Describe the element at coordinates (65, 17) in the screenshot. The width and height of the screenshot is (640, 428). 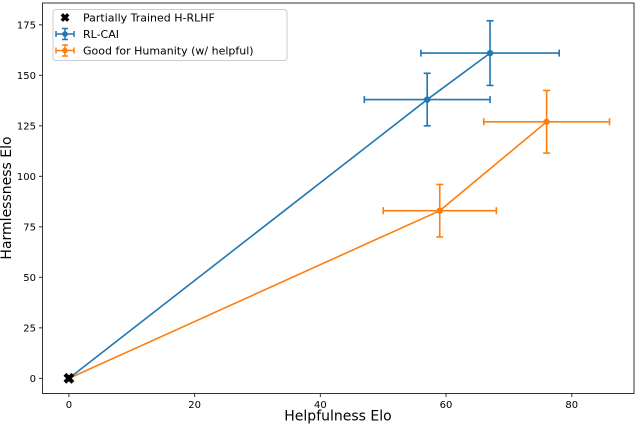
I see `legend-x-marker-icon` at that location.